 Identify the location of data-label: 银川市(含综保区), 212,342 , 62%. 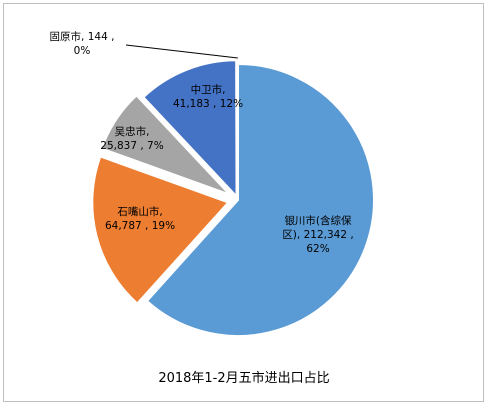
(317, 234).